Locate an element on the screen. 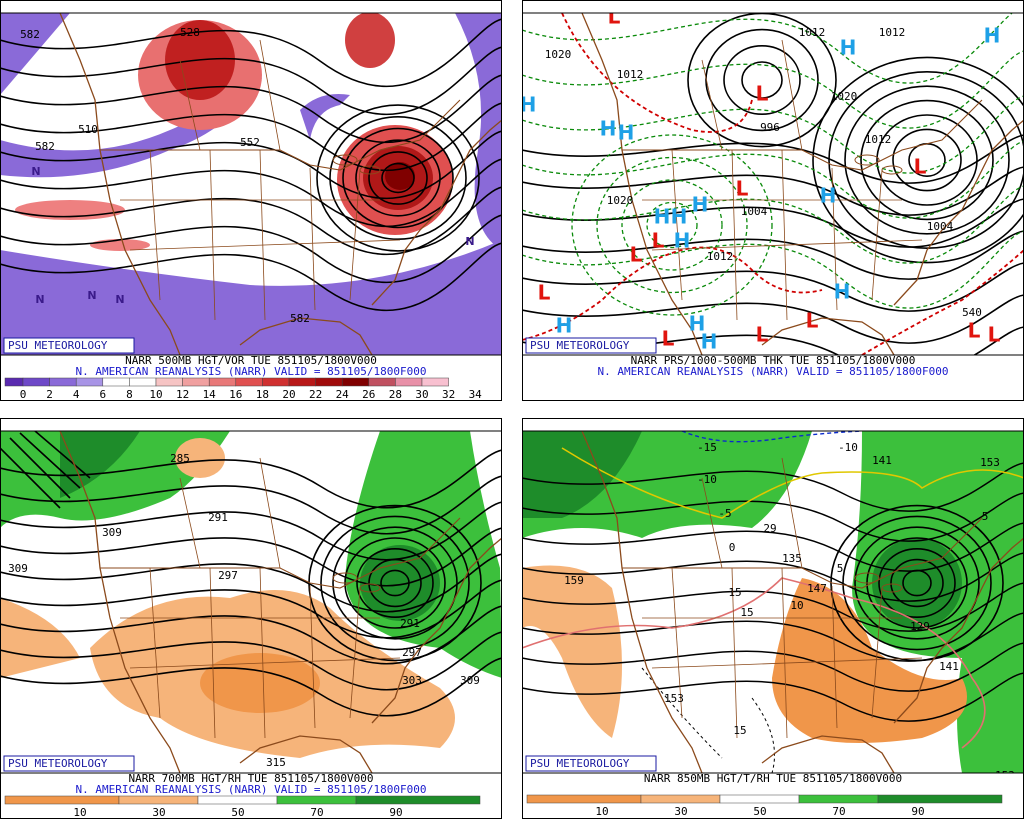  contour-label: 540 is located at coordinates (972, 312).